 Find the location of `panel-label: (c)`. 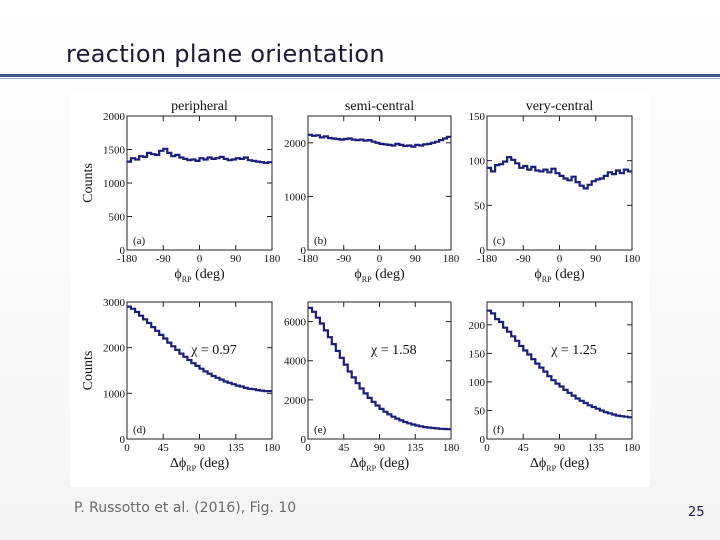

panel-label: (c) is located at coordinates (499, 241).